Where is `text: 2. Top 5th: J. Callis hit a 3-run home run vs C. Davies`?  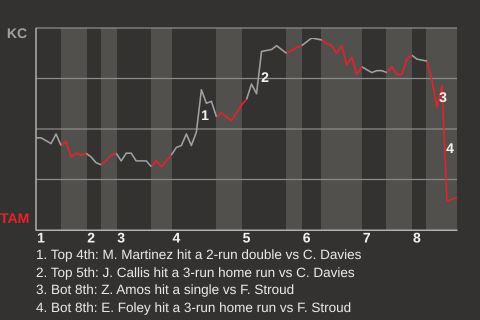 text: 2. Top 5th: J. Callis hit a 3-run home run vs C. Davies is located at coordinates (196, 272).